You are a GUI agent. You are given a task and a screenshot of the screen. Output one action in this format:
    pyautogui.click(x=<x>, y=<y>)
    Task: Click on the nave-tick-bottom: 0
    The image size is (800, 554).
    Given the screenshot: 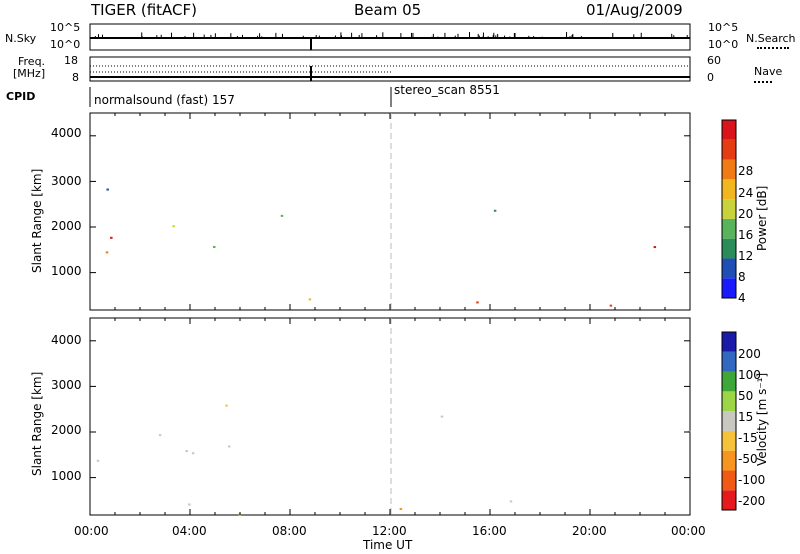 What is the action you would take?
    pyautogui.click(x=710, y=77)
    